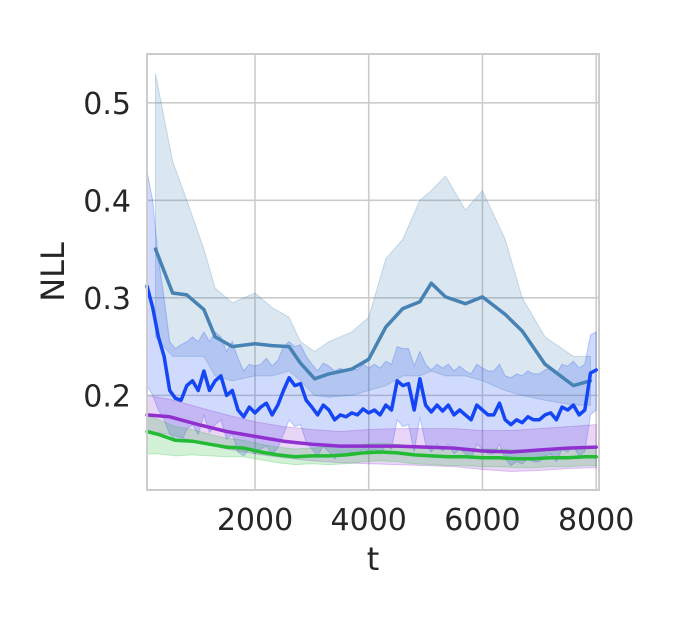 The width and height of the screenshot is (673, 623). I want to click on x-tick-label: 6000, so click(482, 520).